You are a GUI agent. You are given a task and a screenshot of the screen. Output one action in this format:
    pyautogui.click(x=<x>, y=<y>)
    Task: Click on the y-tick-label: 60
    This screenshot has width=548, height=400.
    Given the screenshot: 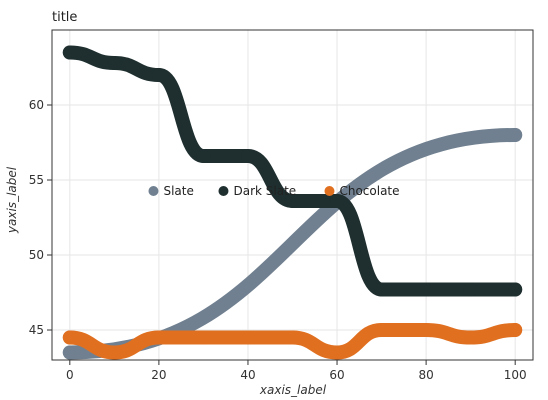 What is the action you would take?
    pyautogui.click(x=36, y=105)
    